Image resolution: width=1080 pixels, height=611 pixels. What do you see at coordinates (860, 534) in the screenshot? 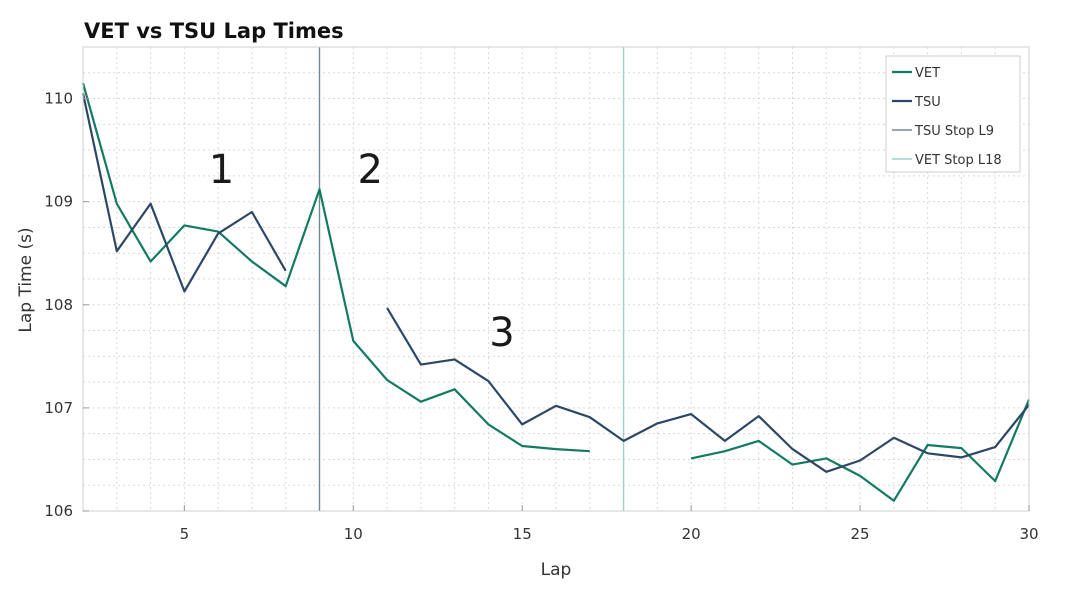
I see `x-tick-label: 25` at bounding box center [860, 534].